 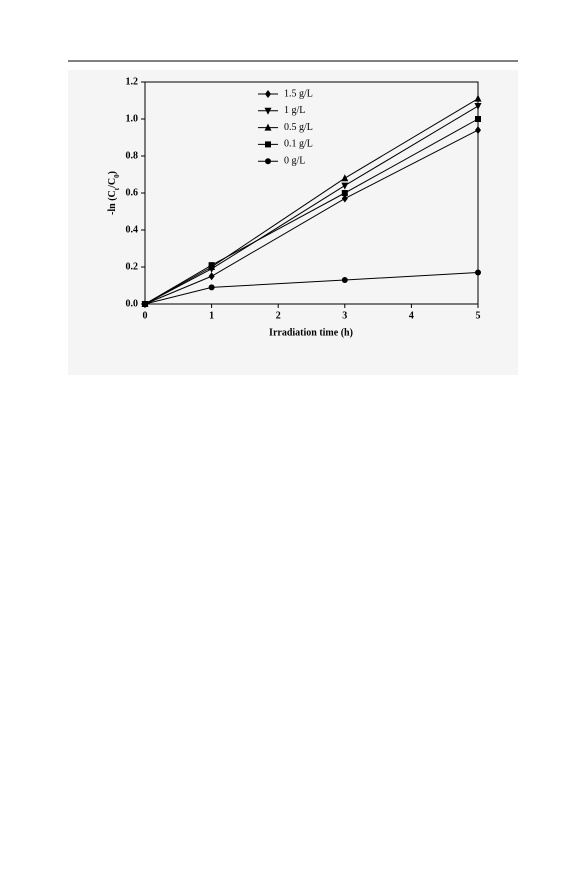 I want to click on legend-label: 0 g/L, so click(x=294, y=160).